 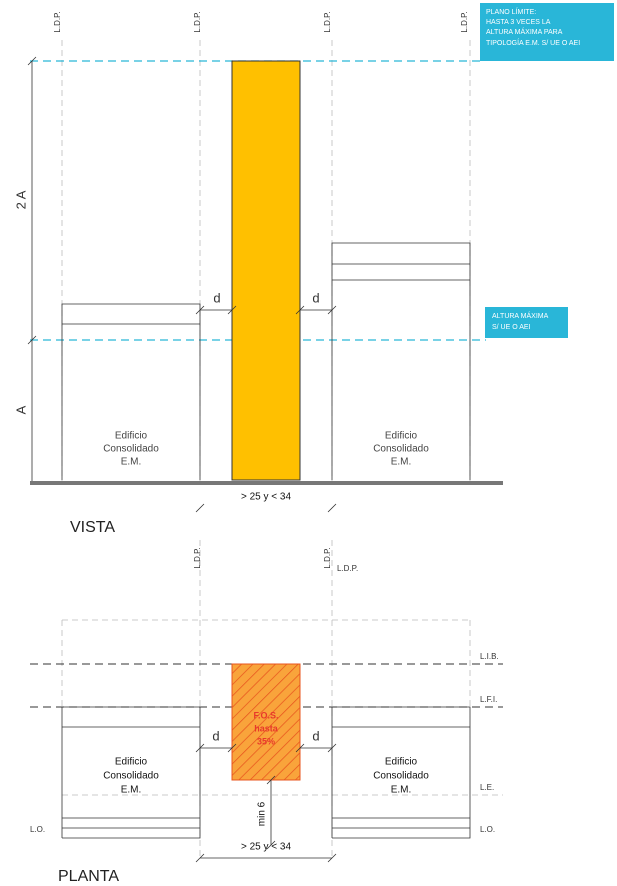 What do you see at coordinates (266, 741) in the screenshot?
I see `fos-text: 35%` at bounding box center [266, 741].